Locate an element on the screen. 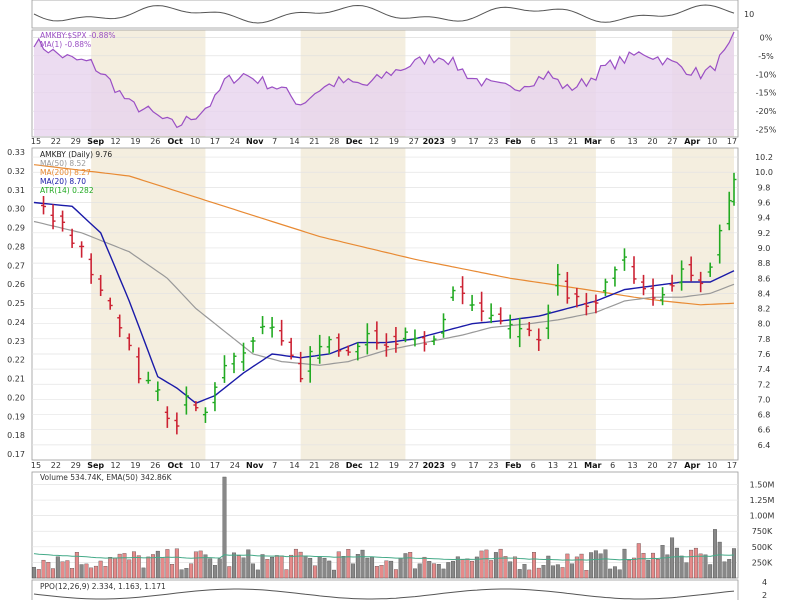  price-left-tick: 0.23 is located at coordinates (16, 341).